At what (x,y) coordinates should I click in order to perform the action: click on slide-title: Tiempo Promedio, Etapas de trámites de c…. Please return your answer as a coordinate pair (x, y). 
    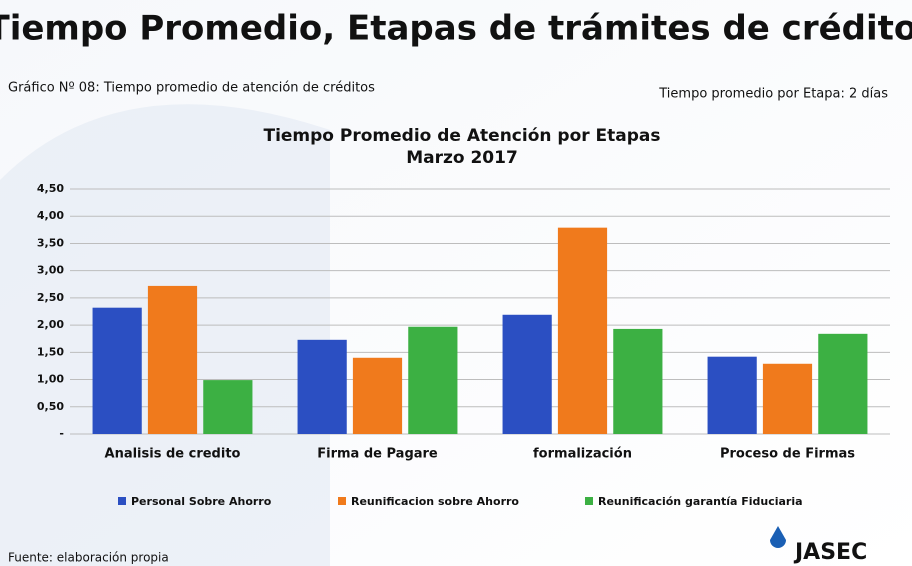
    Looking at the image, I should click on (456, 29).